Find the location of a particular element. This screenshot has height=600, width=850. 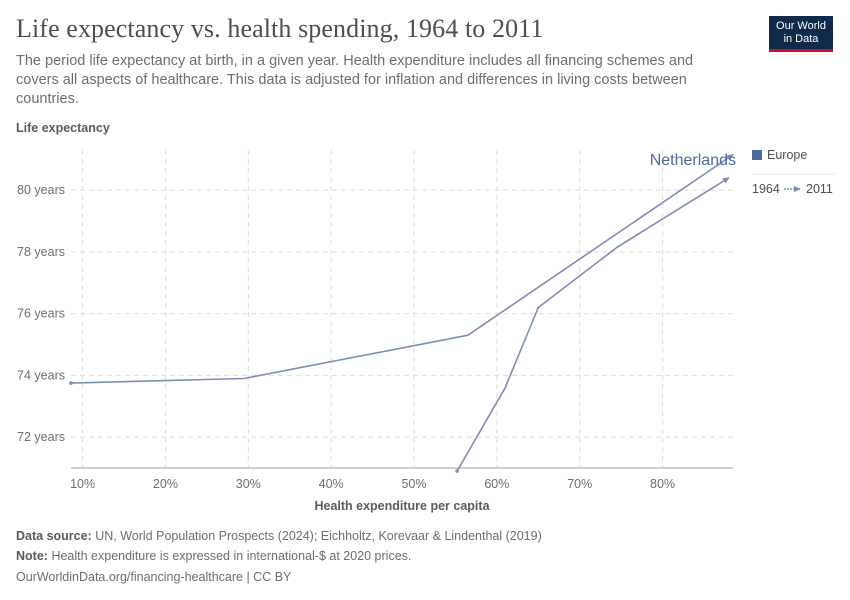

x-tick-label: 20% is located at coordinates (165, 484).